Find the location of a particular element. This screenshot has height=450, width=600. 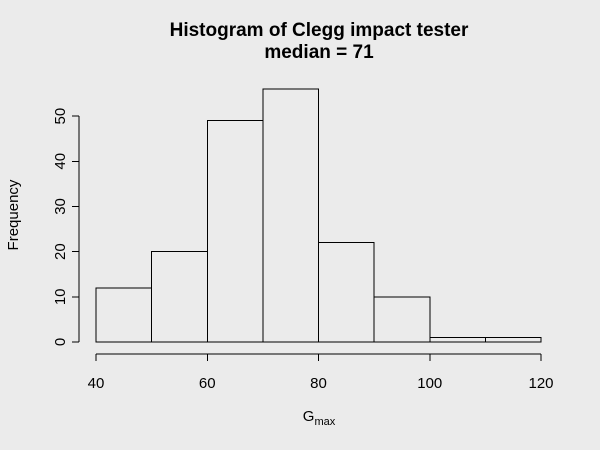

y-tick-label: 40 is located at coordinates (60, 161).